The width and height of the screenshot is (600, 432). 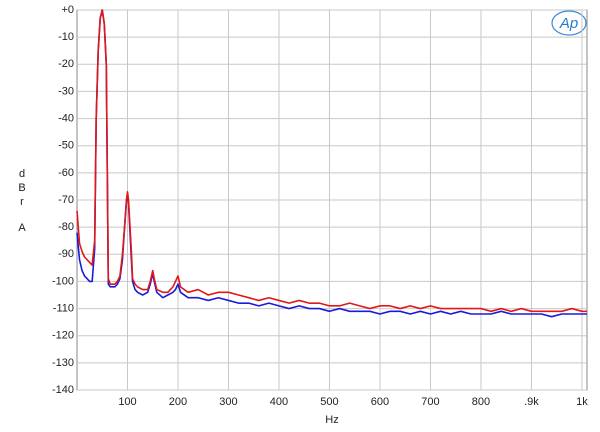 I want to click on x-tick-label: 200, so click(x=178, y=402).